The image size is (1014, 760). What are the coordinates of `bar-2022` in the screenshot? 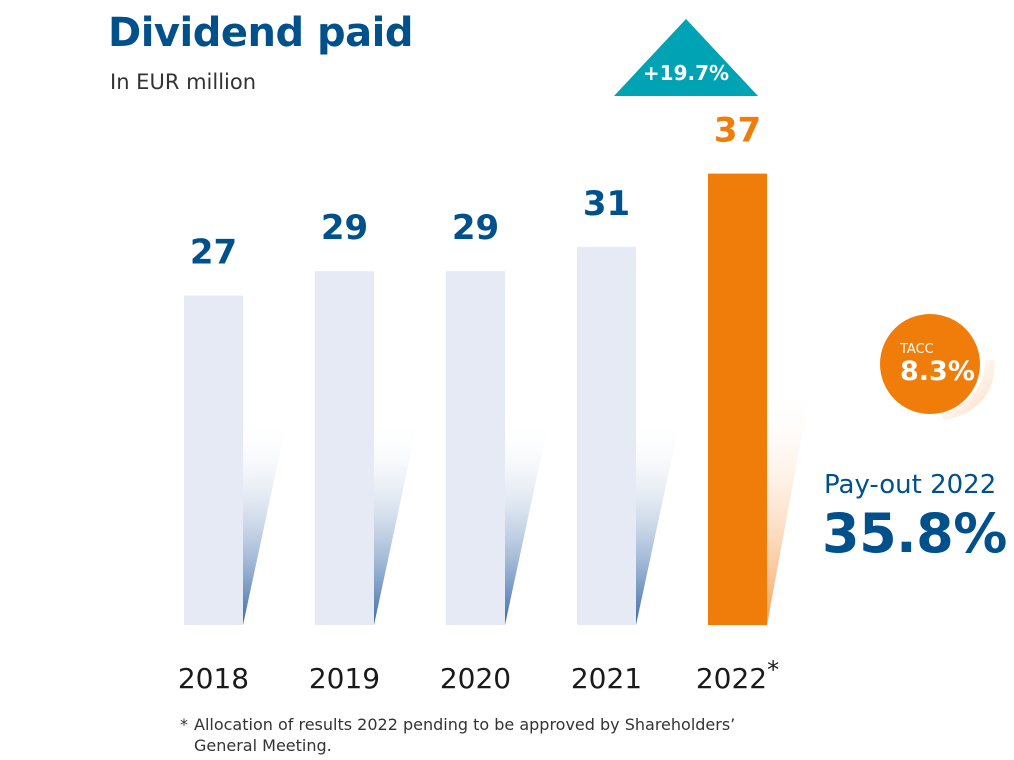 It's located at (737, 399).